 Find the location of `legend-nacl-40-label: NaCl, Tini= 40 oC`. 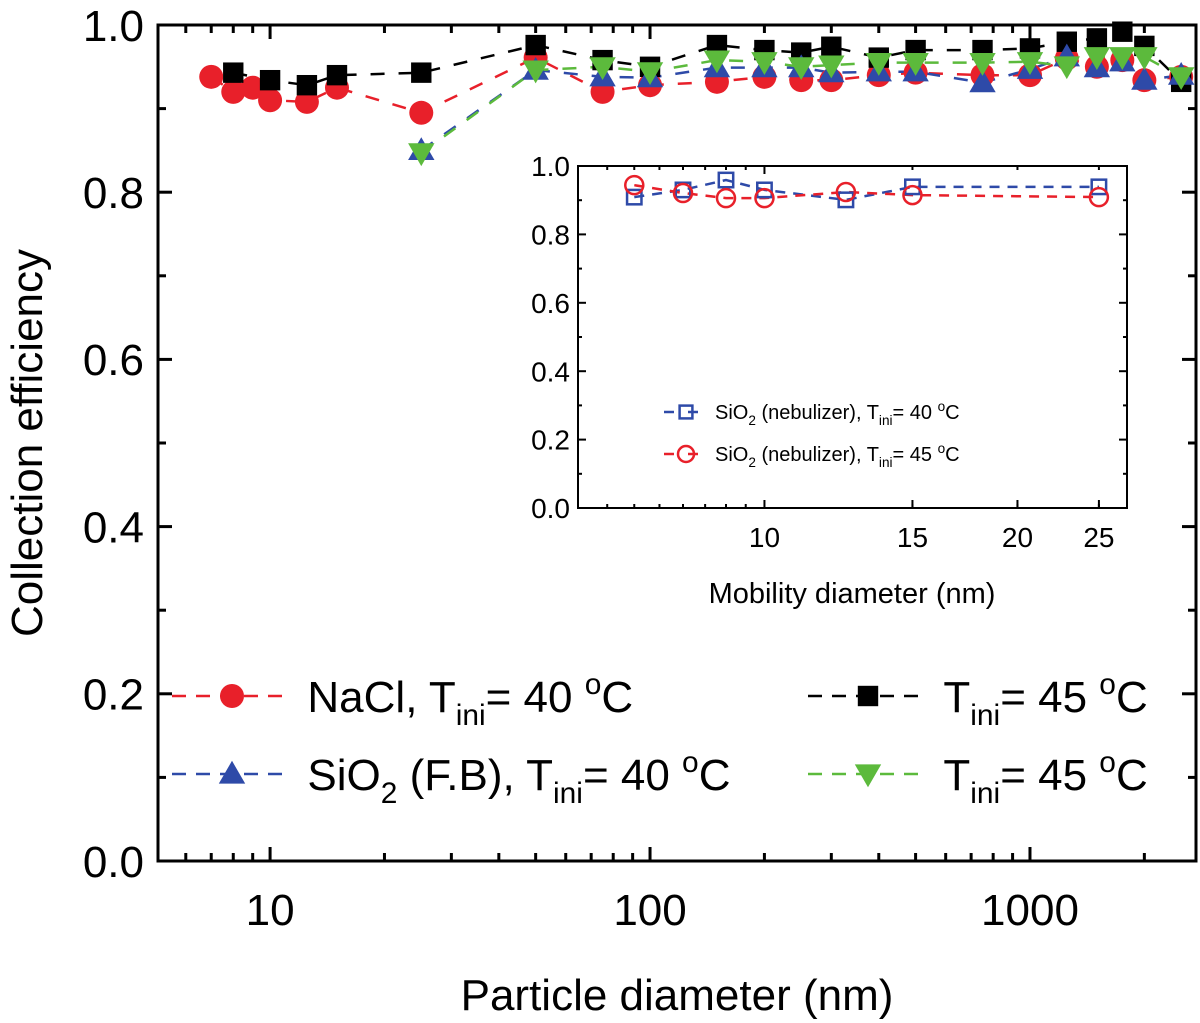

legend-nacl-40-label: NaCl, Tini= 40 oC is located at coordinates (470, 700).